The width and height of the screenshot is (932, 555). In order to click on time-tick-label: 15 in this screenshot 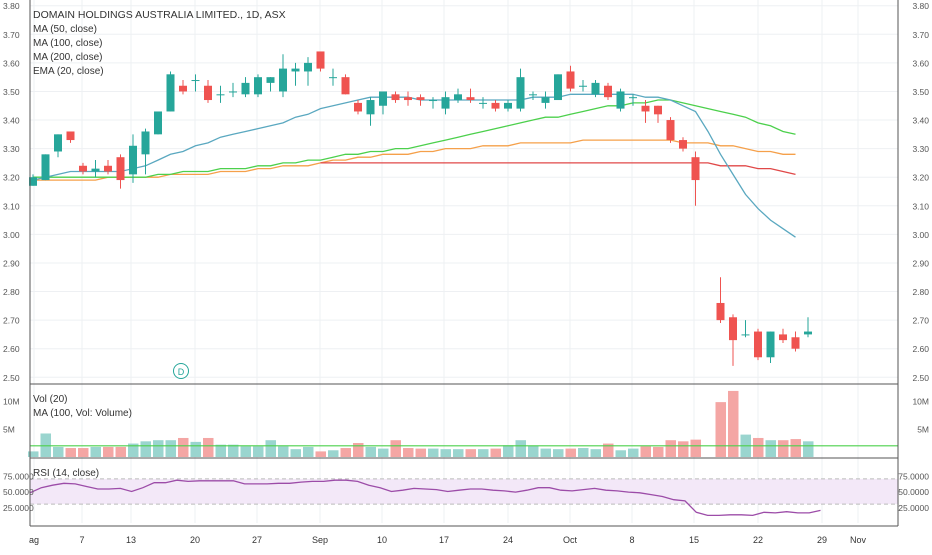, I will do `click(694, 540)`.